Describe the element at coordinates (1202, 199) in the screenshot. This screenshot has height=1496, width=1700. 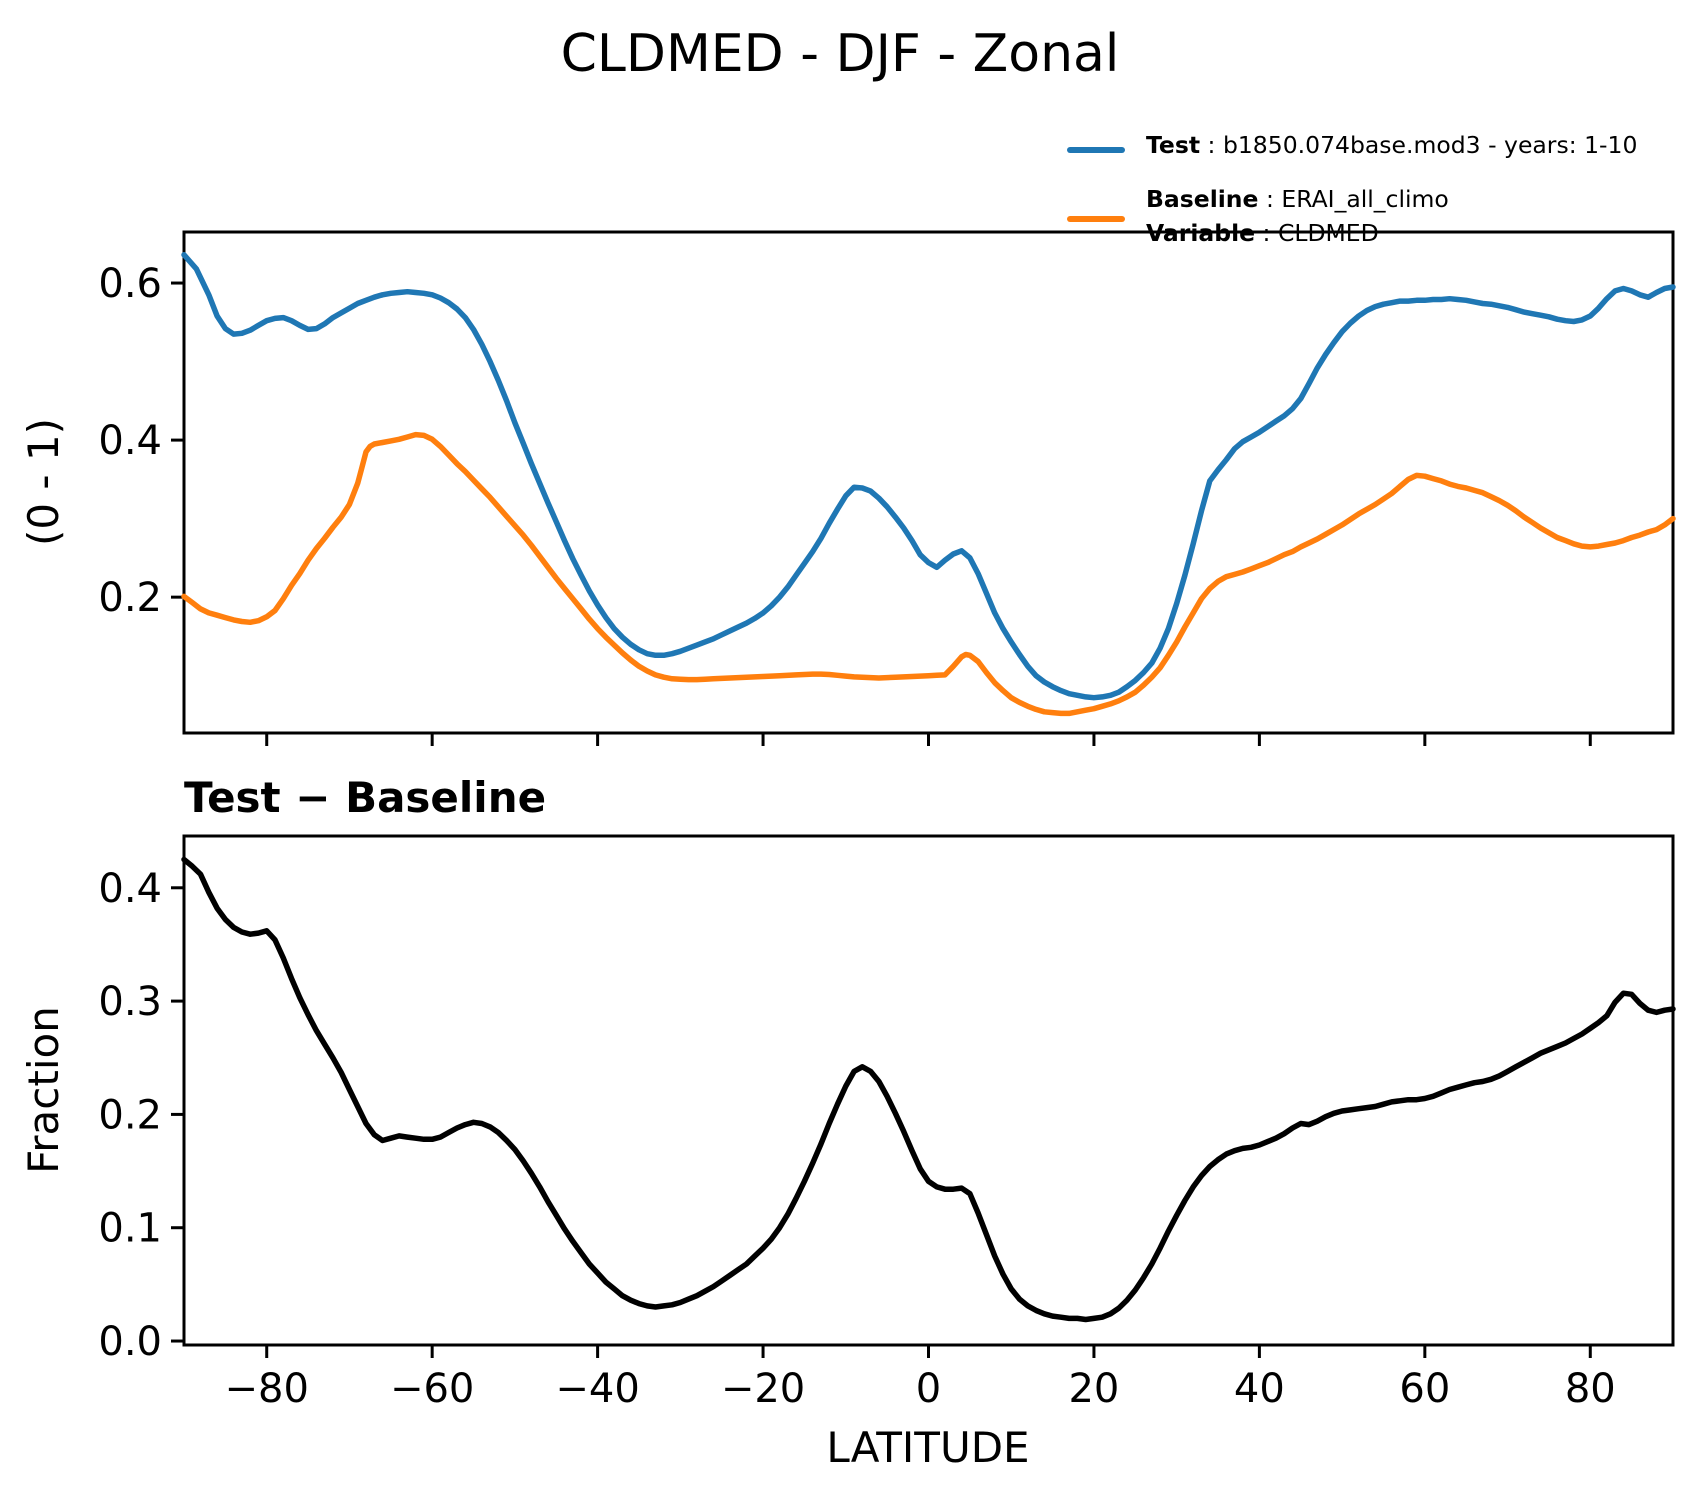
I see `legend-entry-baseline-name: Baseline` at that location.